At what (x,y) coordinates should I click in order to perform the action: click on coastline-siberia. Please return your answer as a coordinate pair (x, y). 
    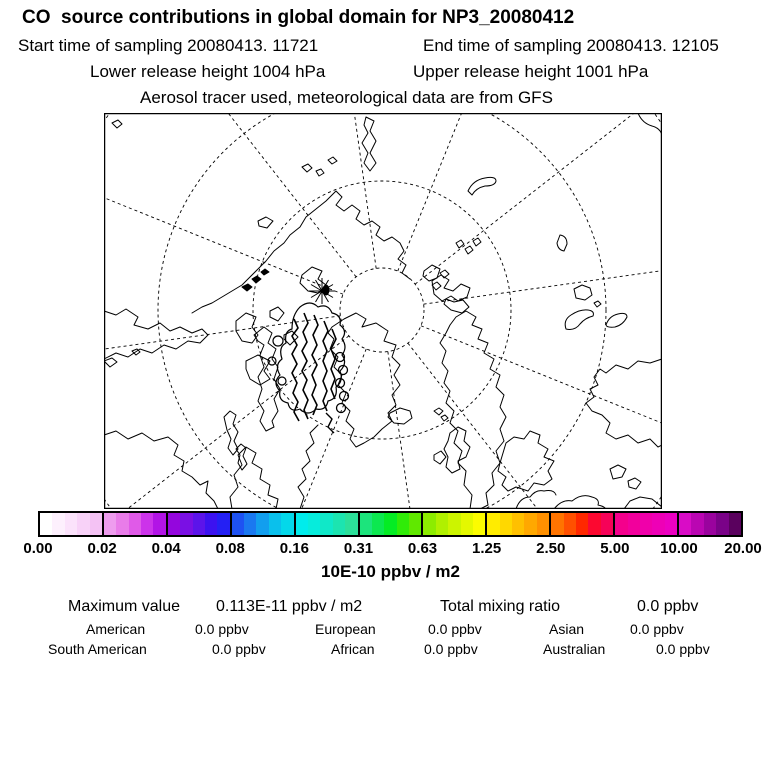
    Looking at the image, I should click on (301, 252).